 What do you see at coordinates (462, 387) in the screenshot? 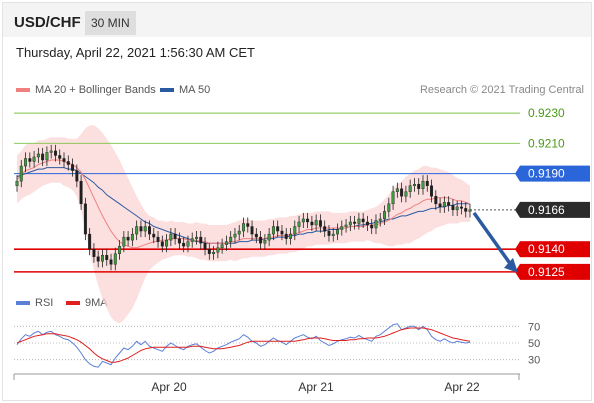
I see `x-tick-label: Apr 22` at bounding box center [462, 387].